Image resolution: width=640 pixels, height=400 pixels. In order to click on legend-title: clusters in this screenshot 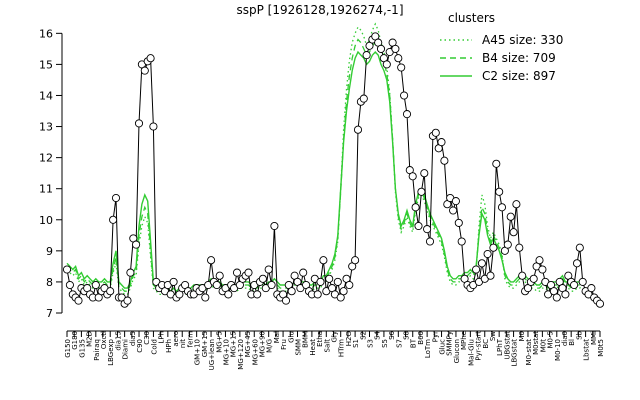, I will do `click(471, 18)`.